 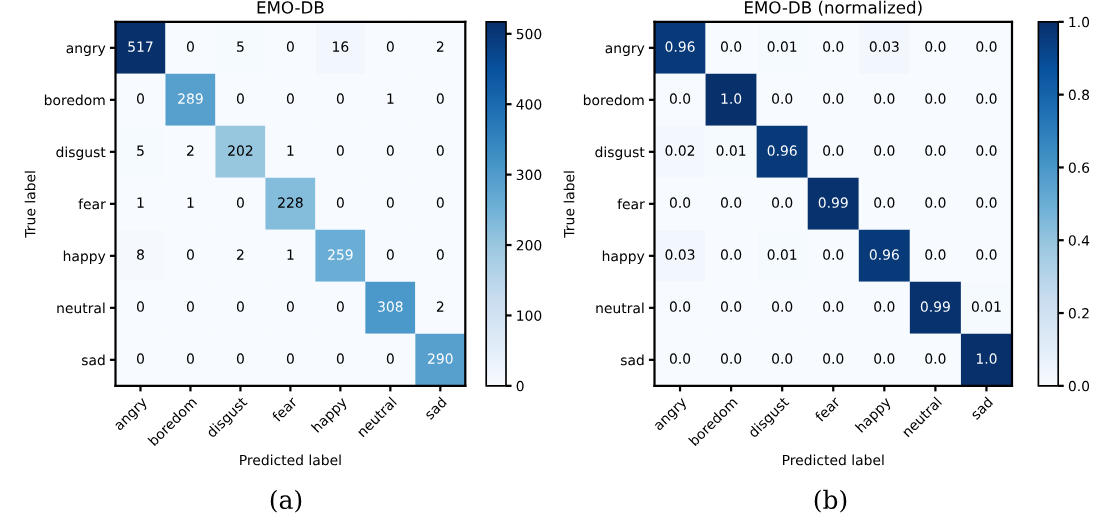 I want to click on chart-title: EMO-DB (normalized), so click(x=833, y=8).